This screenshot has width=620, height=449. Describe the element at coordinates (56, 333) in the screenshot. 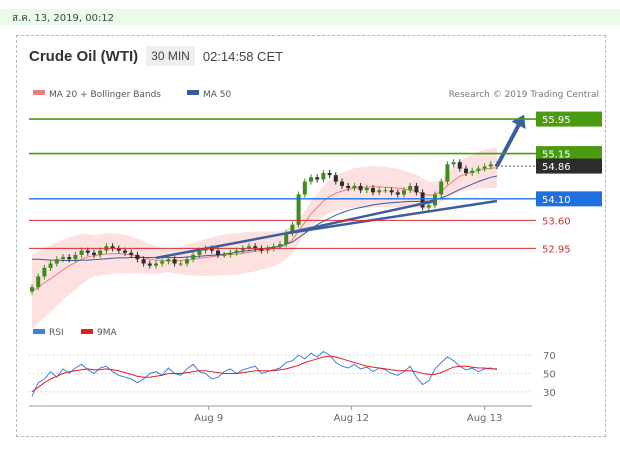

I see `rsi-legend-label: RSI` at that location.